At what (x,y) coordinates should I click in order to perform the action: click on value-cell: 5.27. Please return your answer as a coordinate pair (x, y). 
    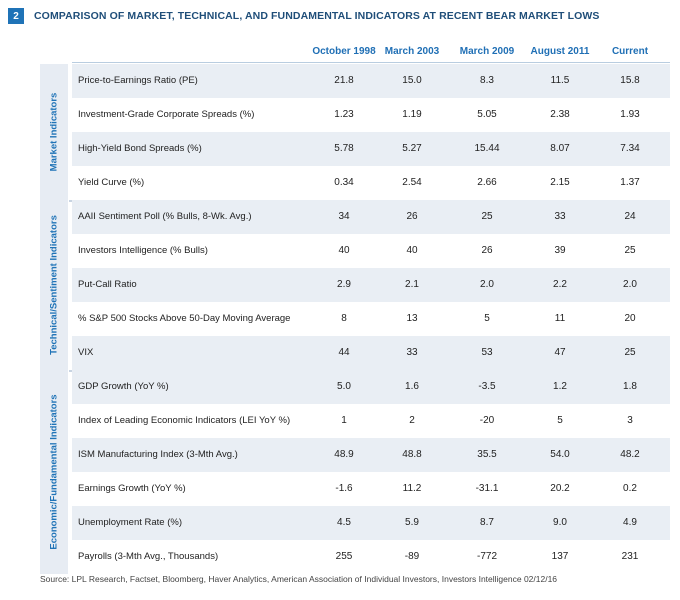
    Looking at the image, I should click on (412, 148).